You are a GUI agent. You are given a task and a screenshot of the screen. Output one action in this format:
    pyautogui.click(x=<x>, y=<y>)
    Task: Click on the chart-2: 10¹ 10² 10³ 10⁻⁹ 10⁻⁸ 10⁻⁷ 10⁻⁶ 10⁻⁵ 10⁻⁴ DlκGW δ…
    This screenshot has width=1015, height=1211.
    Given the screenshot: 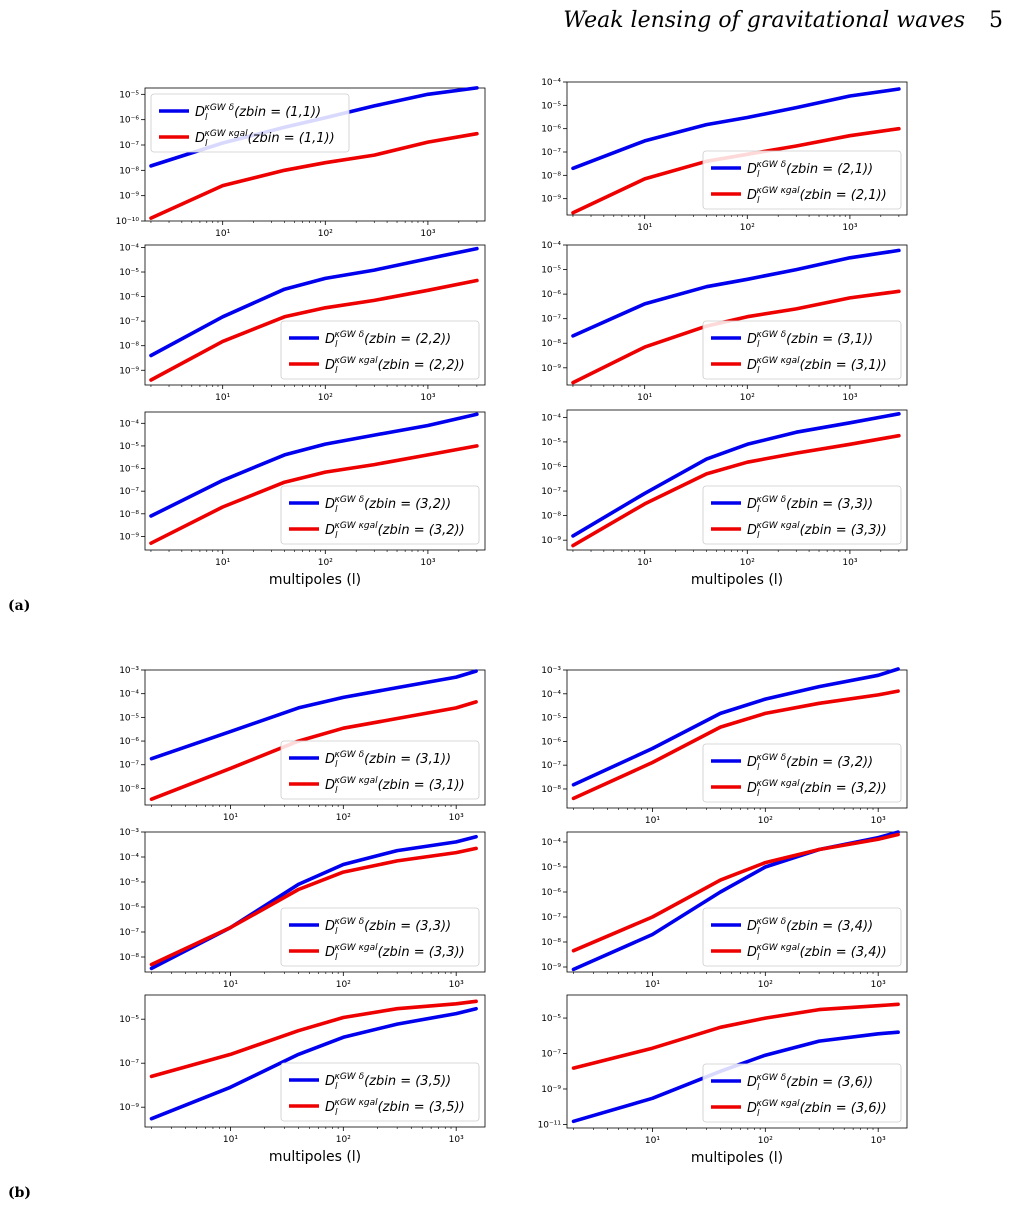 What is the action you would take?
    pyautogui.click(x=724, y=155)
    